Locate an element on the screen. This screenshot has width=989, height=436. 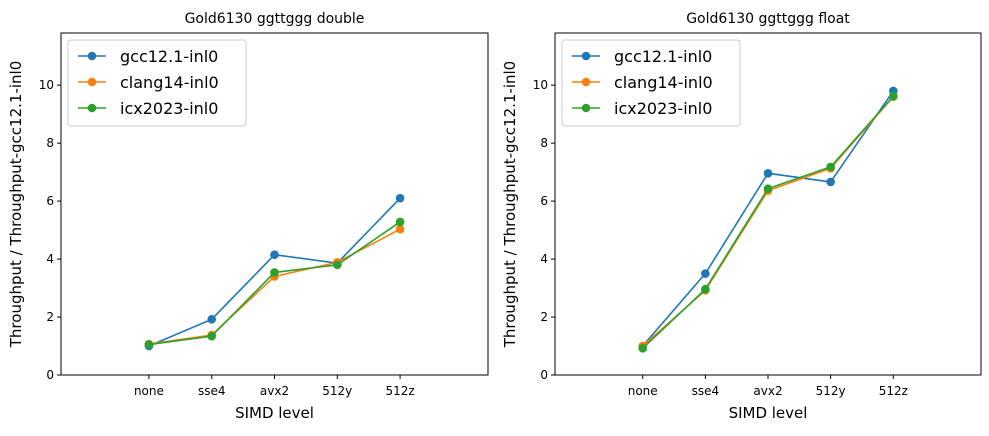
series-icx2023-inl0 is located at coordinates (274, 283).